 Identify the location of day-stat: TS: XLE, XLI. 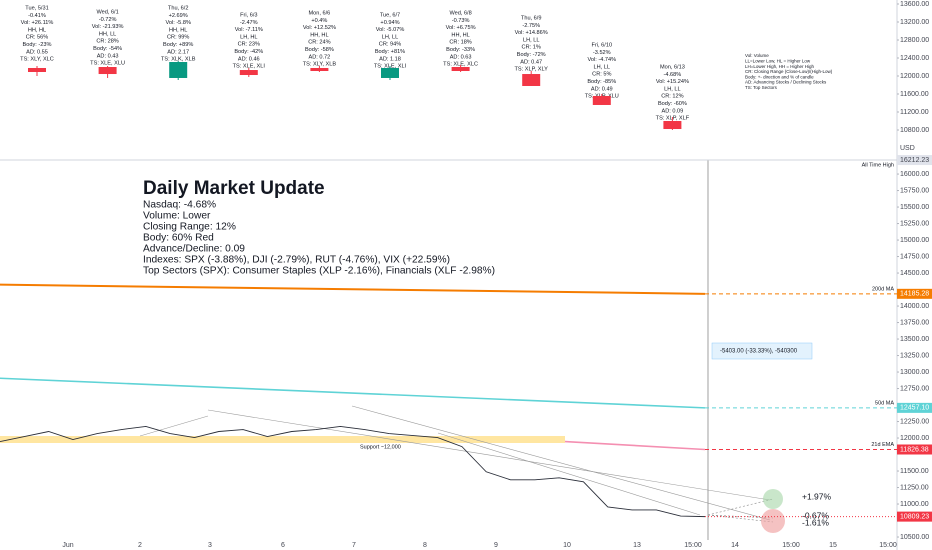
(249, 67).